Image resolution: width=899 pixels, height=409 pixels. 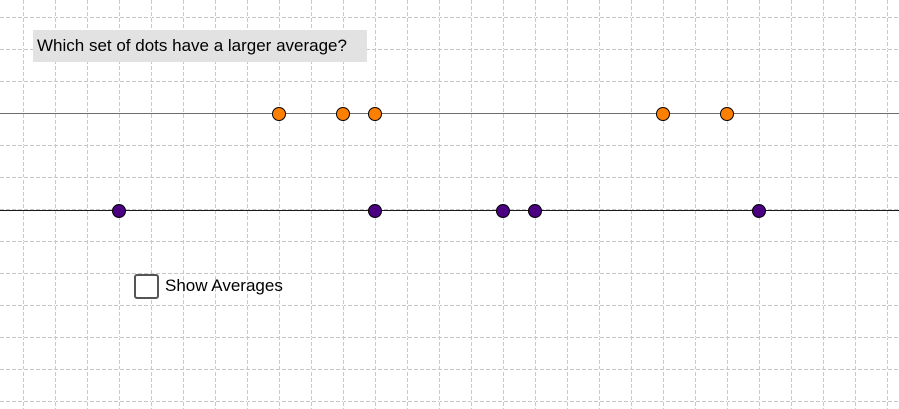 What do you see at coordinates (200, 46) in the screenshot?
I see `question-label: Which set of dots have a larger average?` at bounding box center [200, 46].